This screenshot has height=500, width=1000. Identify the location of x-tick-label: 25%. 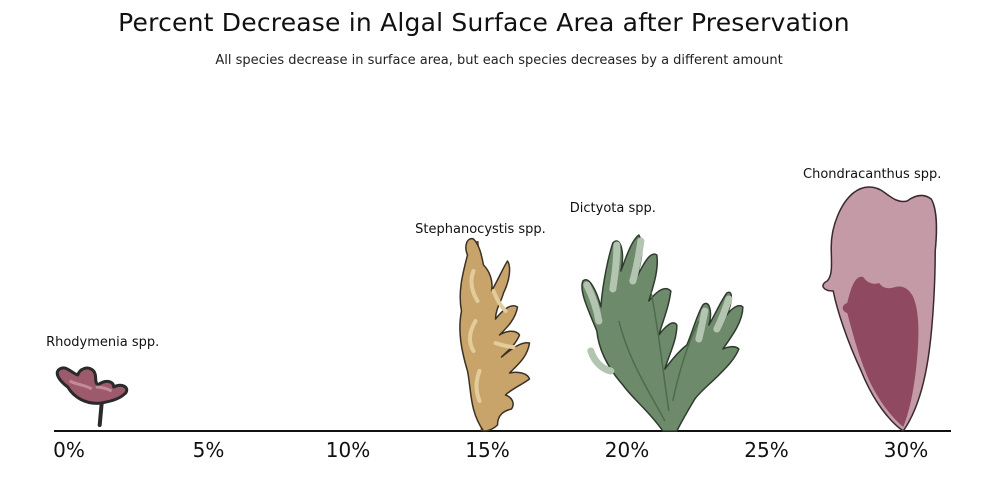
(766, 450).